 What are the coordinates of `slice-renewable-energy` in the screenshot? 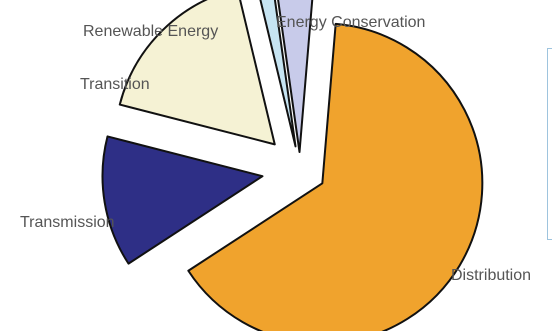 It's located at (278, 74).